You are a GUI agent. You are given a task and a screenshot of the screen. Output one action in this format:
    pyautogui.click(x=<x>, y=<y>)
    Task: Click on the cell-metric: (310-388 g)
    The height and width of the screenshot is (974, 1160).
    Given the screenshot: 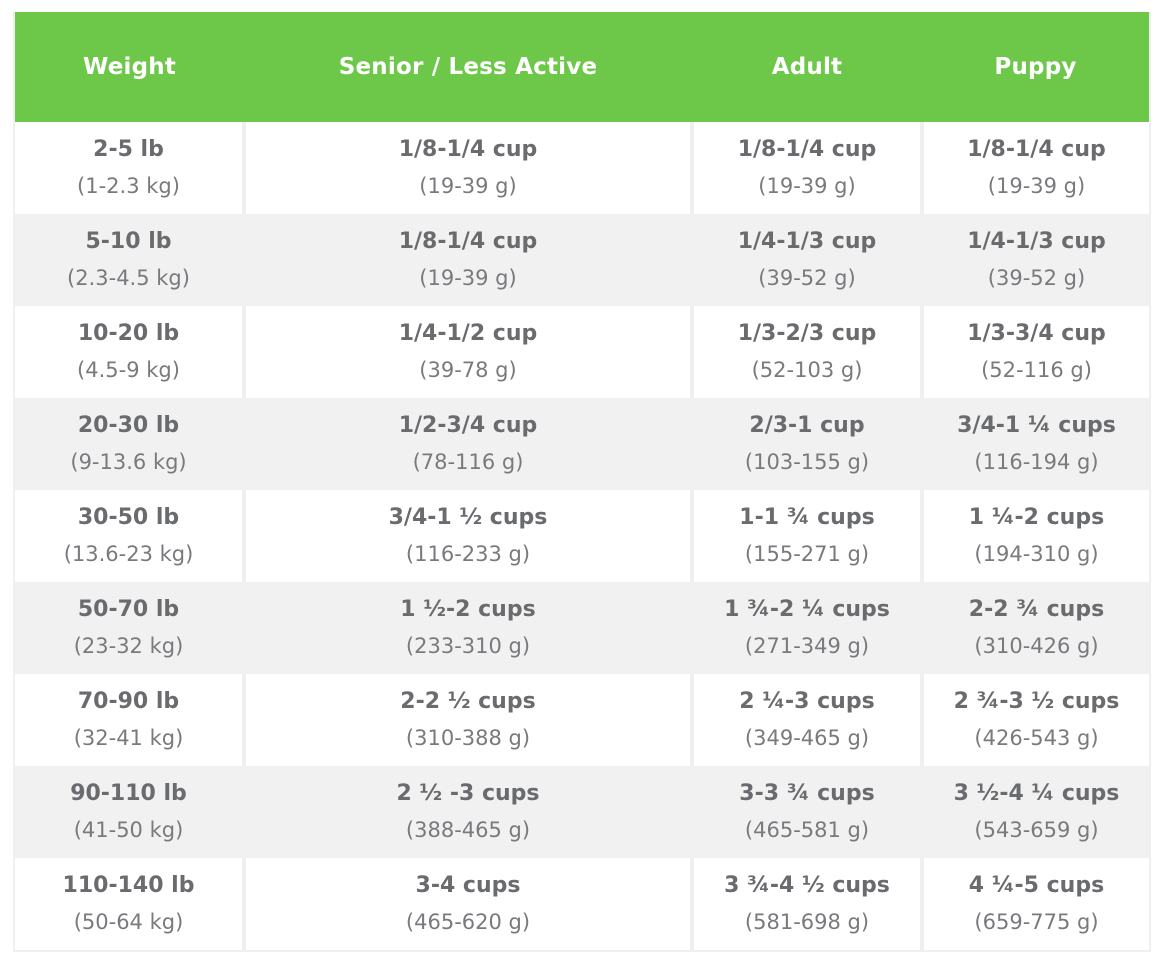 What is the action you would take?
    pyautogui.click(x=468, y=738)
    